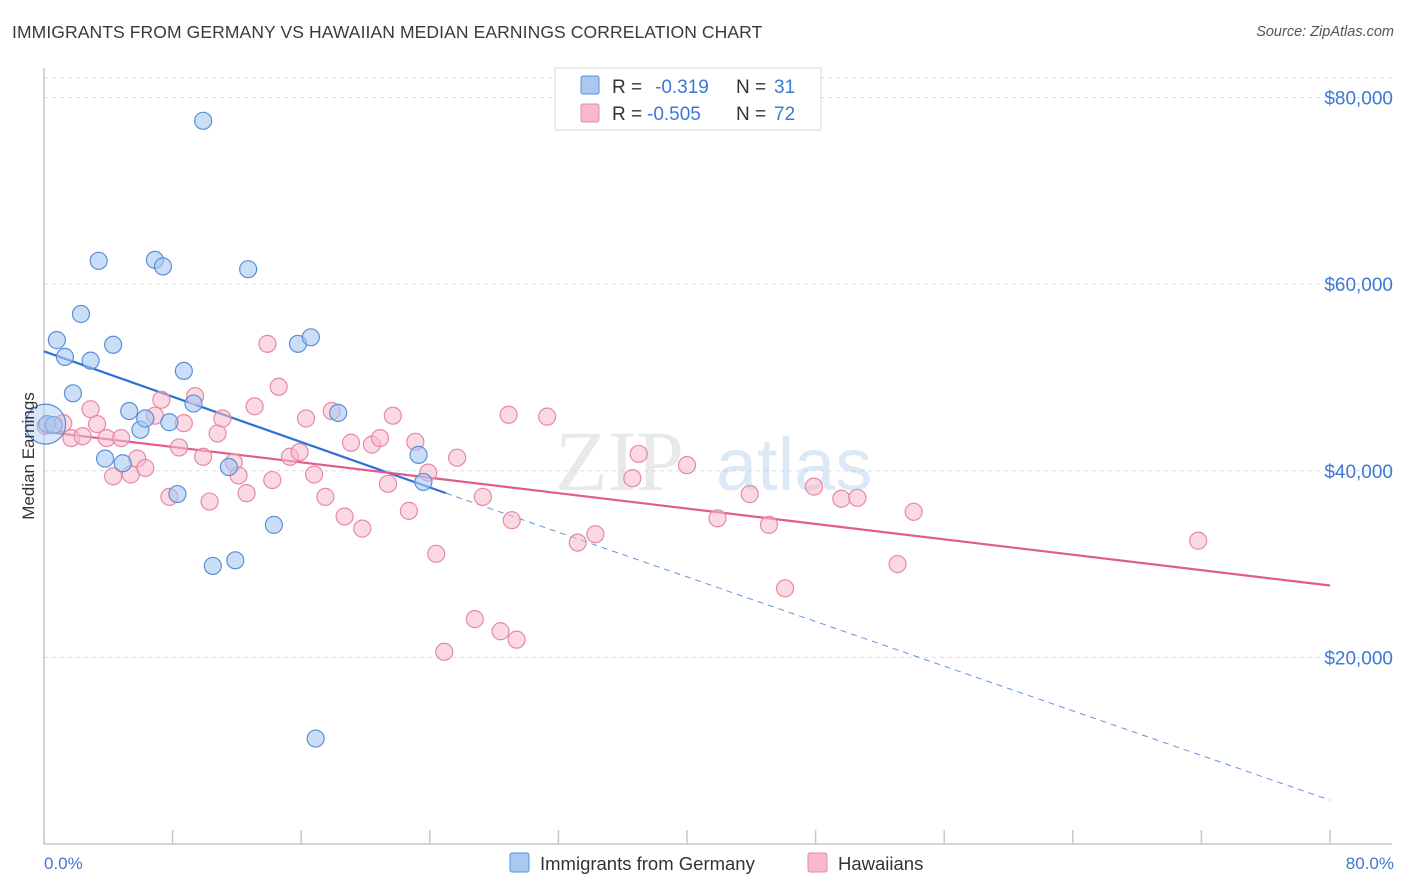 Image resolution: width=1406 pixels, height=892 pixels. What do you see at coordinates (1358, 658) in the screenshot?
I see `y-tick-label: $20,000` at bounding box center [1358, 658].